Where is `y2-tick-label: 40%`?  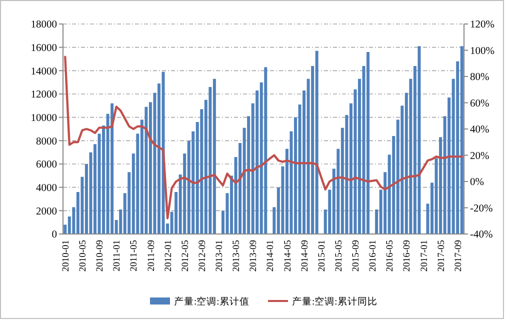 y2-tick-label: 40% is located at coordinates (480, 130).